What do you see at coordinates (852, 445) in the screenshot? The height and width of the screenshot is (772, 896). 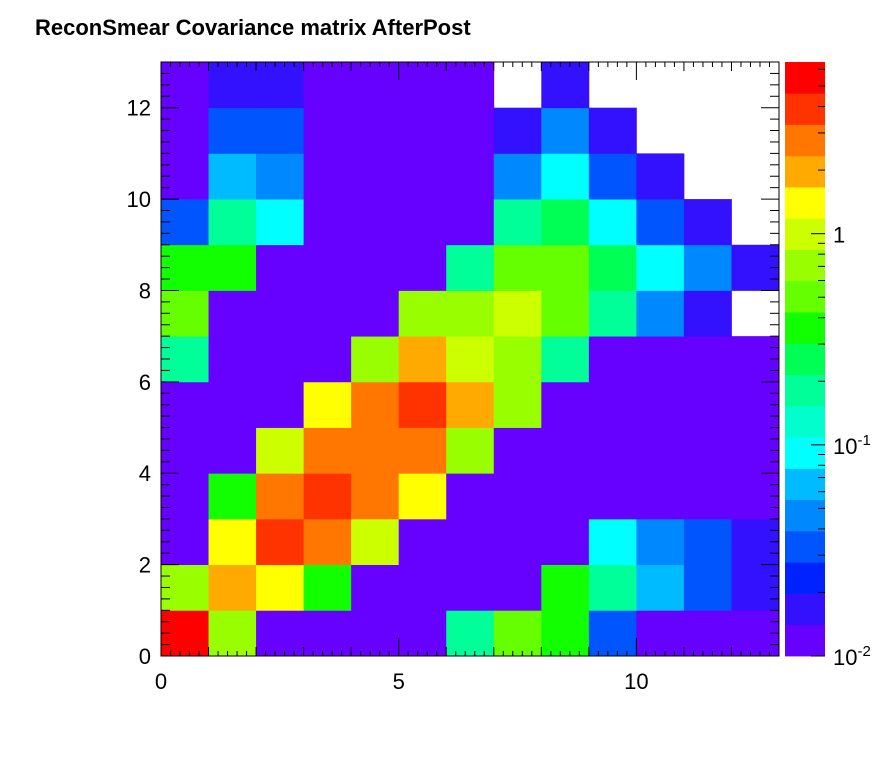 I see `colorbar-tick-label: 10⁻¹` at bounding box center [852, 445].